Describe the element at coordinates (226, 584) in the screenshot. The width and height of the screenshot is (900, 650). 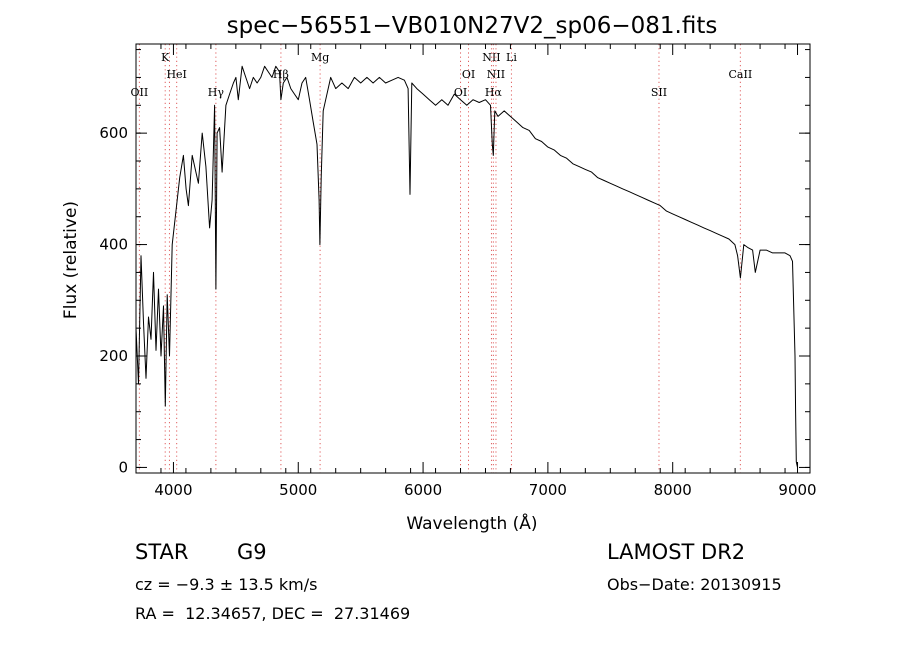
I see `redshift-readout: cz = −9.3 ± 13.5 km/s` at that location.